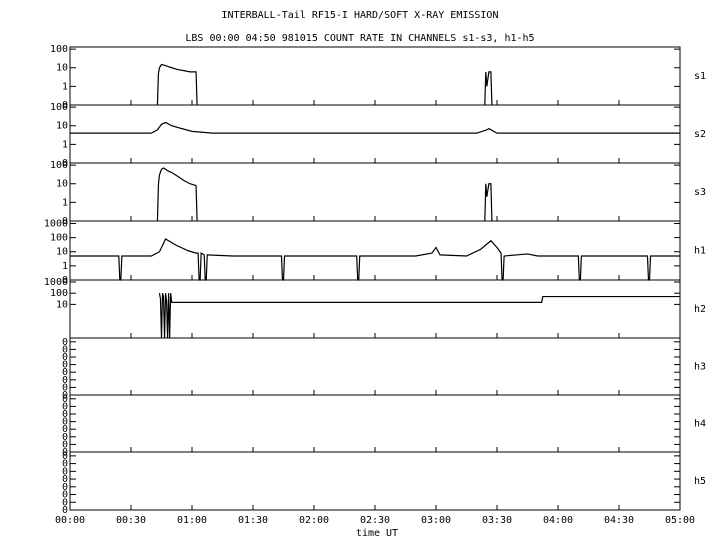 This screenshot has width=720, height=550. What do you see at coordinates (700, 76) in the screenshot?
I see `panel-label: s1` at bounding box center [700, 76].